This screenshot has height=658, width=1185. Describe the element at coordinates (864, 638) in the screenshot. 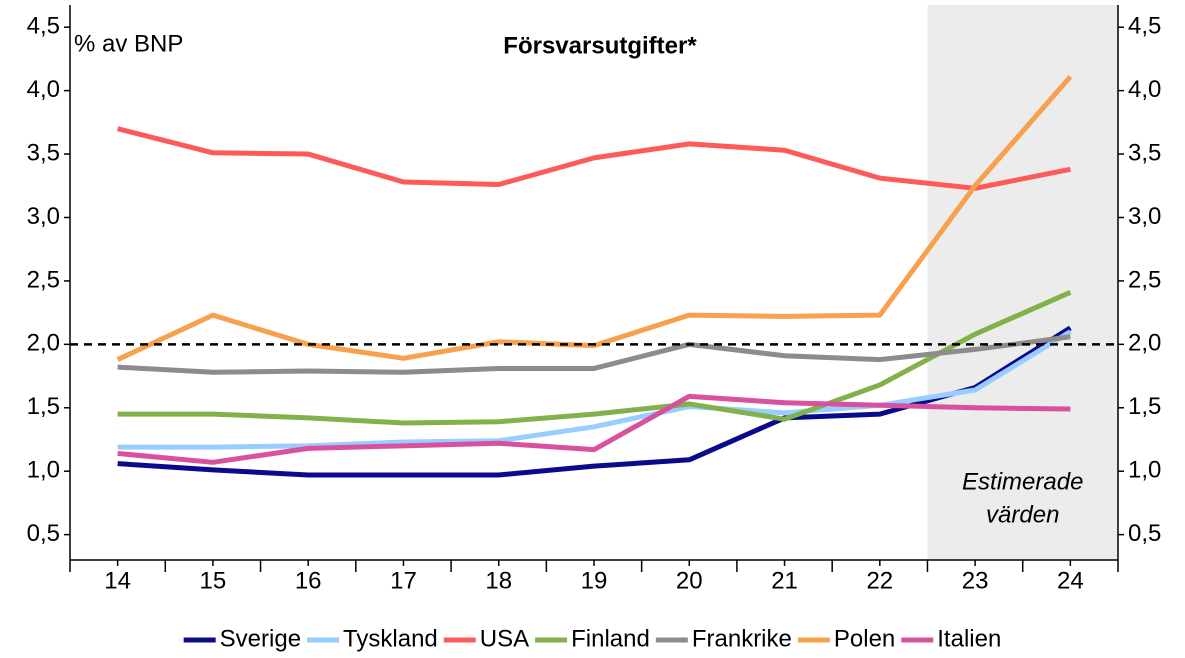

I see `legend-label: Polen` at that location.